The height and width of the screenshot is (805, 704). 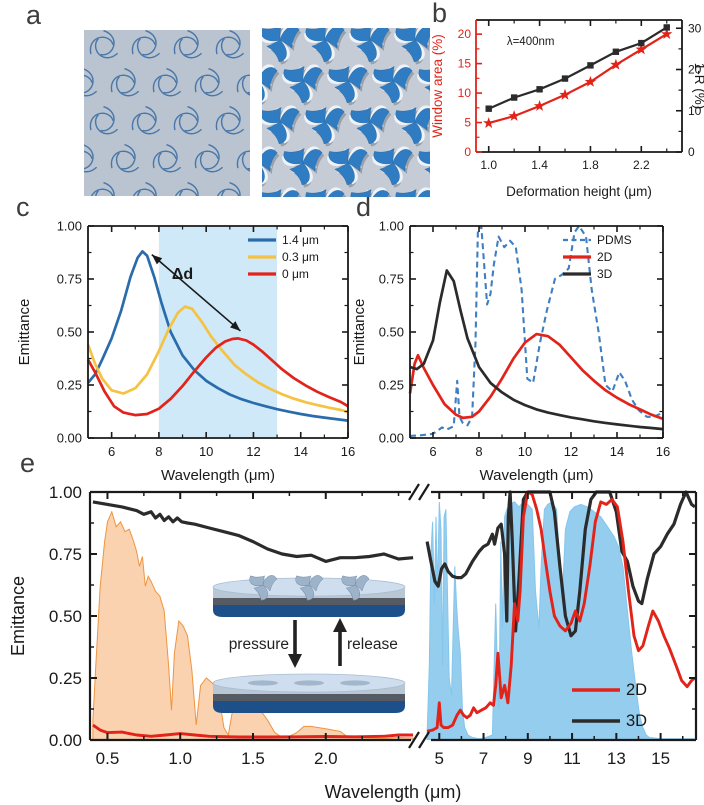 What do you see at coordinates (253, 532) in the screenshot?
I see `series-3d-seg0` at bounding box center [253, 532].